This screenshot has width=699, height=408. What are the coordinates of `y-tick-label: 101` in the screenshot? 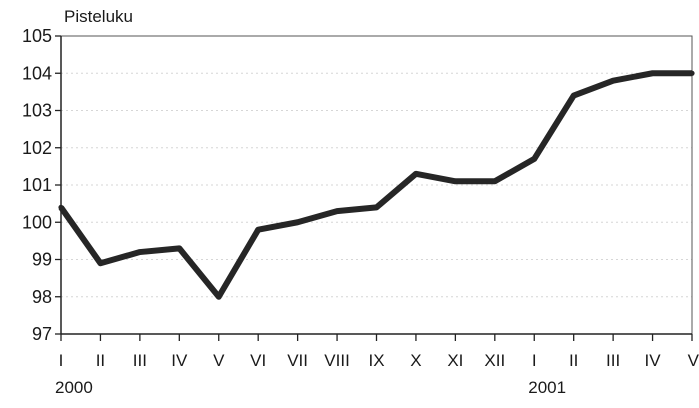 It's located at (37, 185).